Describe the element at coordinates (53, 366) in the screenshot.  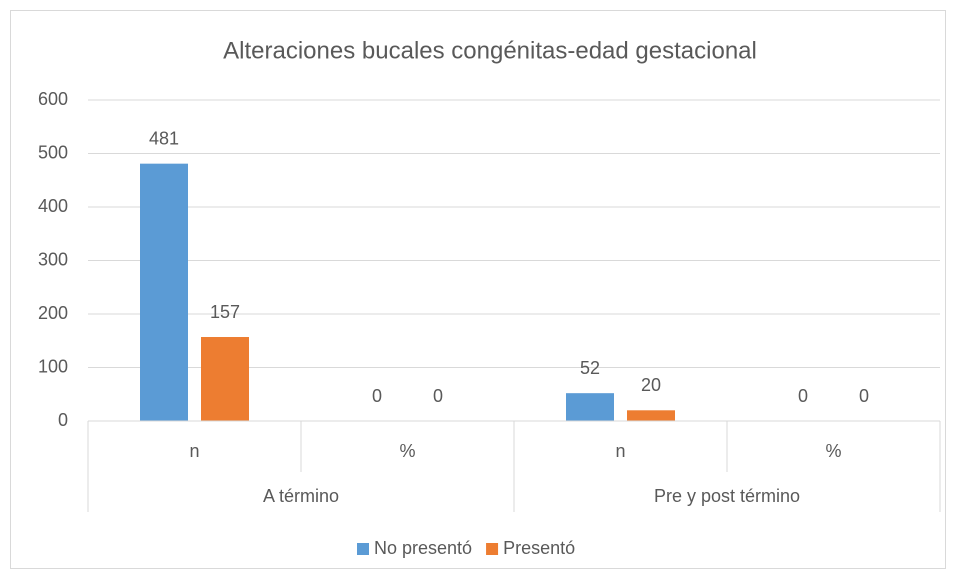
I see `y-tick-label: 100` at that location.